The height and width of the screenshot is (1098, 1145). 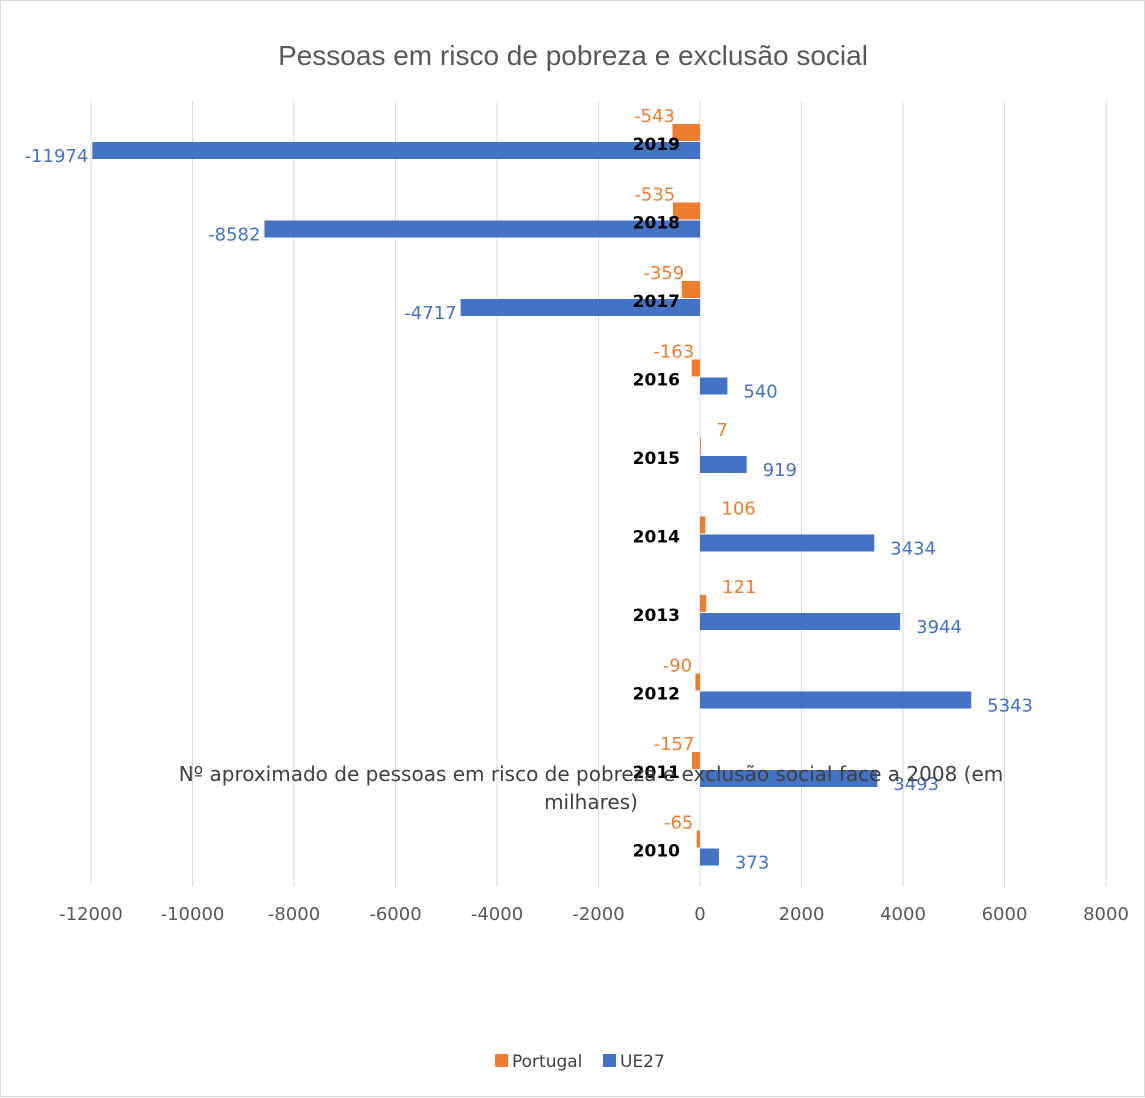 I want to click on legend: Portugal UE27, so click(x=580, y=1062).